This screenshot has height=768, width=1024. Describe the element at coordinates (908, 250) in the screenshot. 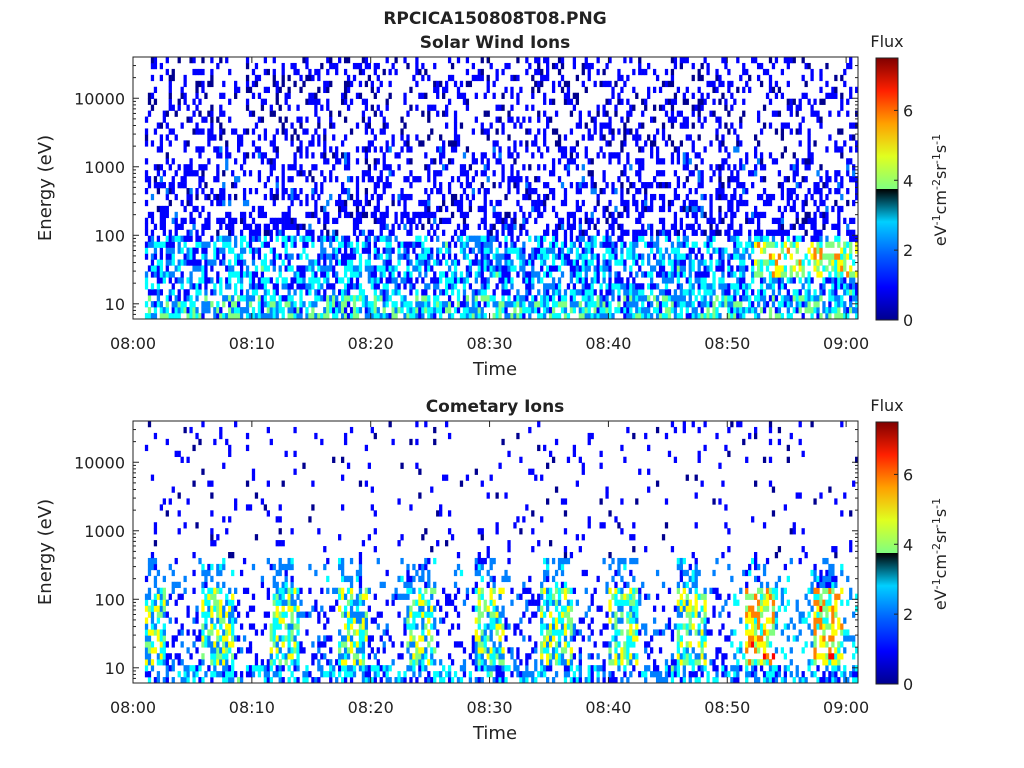

I see `colorbar-tick-label: 2` at that location.